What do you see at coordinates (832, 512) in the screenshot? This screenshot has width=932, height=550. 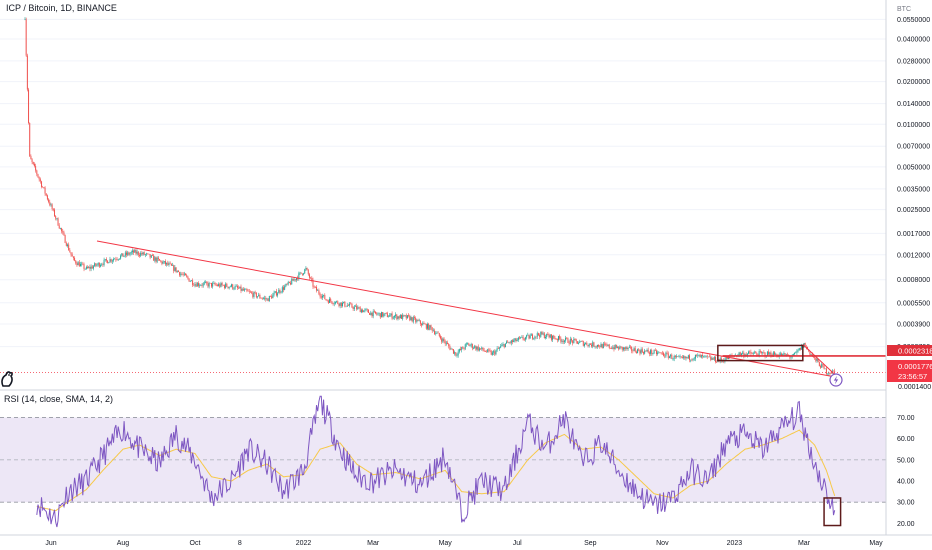 I see `rsi-highlight-box` at bounding box center [832, 512].